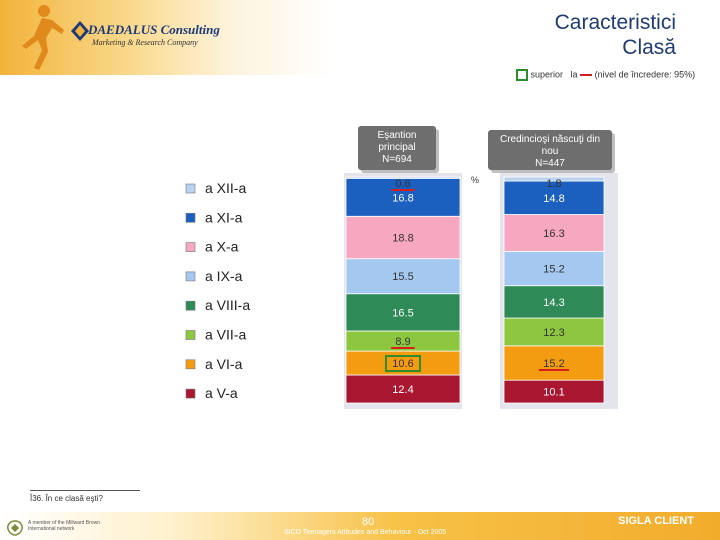 The image size is (720, 540). Describe the element at coordinates (615, 22) in the screenshot. I see `title-line-1: Caracteristici` at that location.